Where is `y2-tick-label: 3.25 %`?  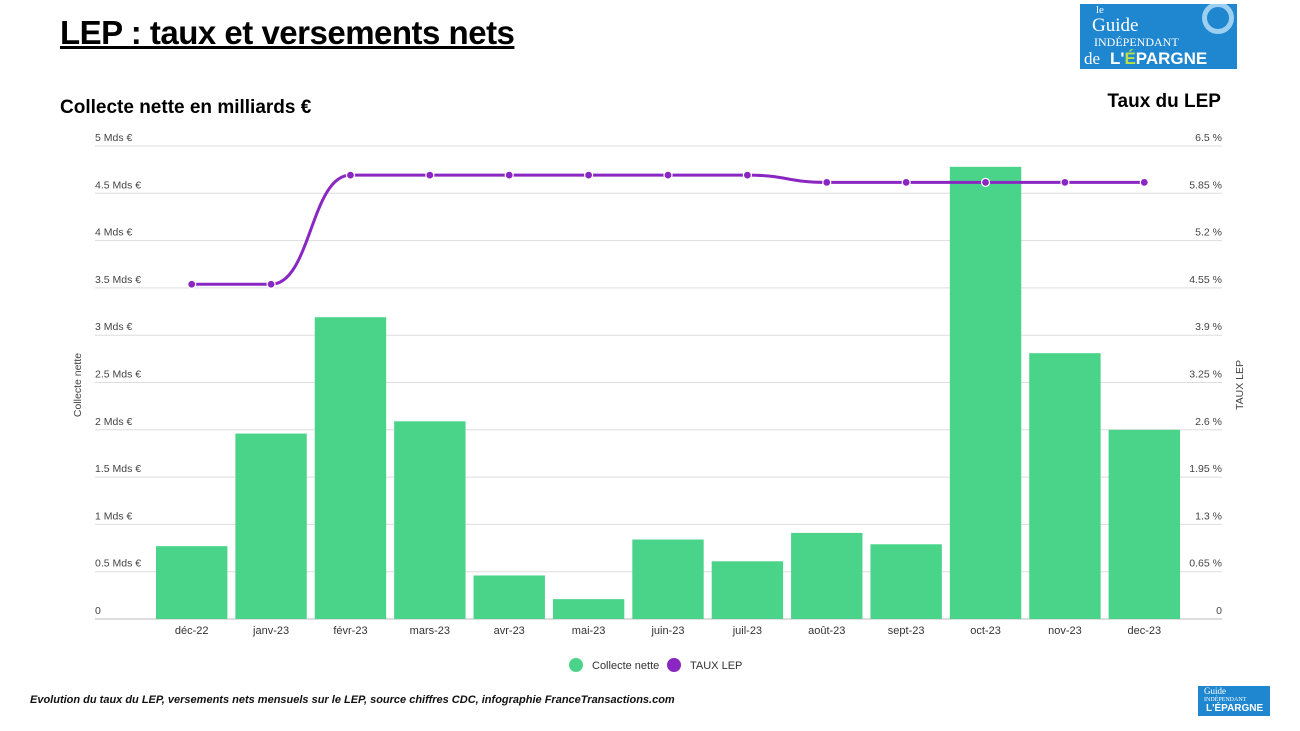 y2-tick-label: 3.25 % is located at coordinates (1205, 375).